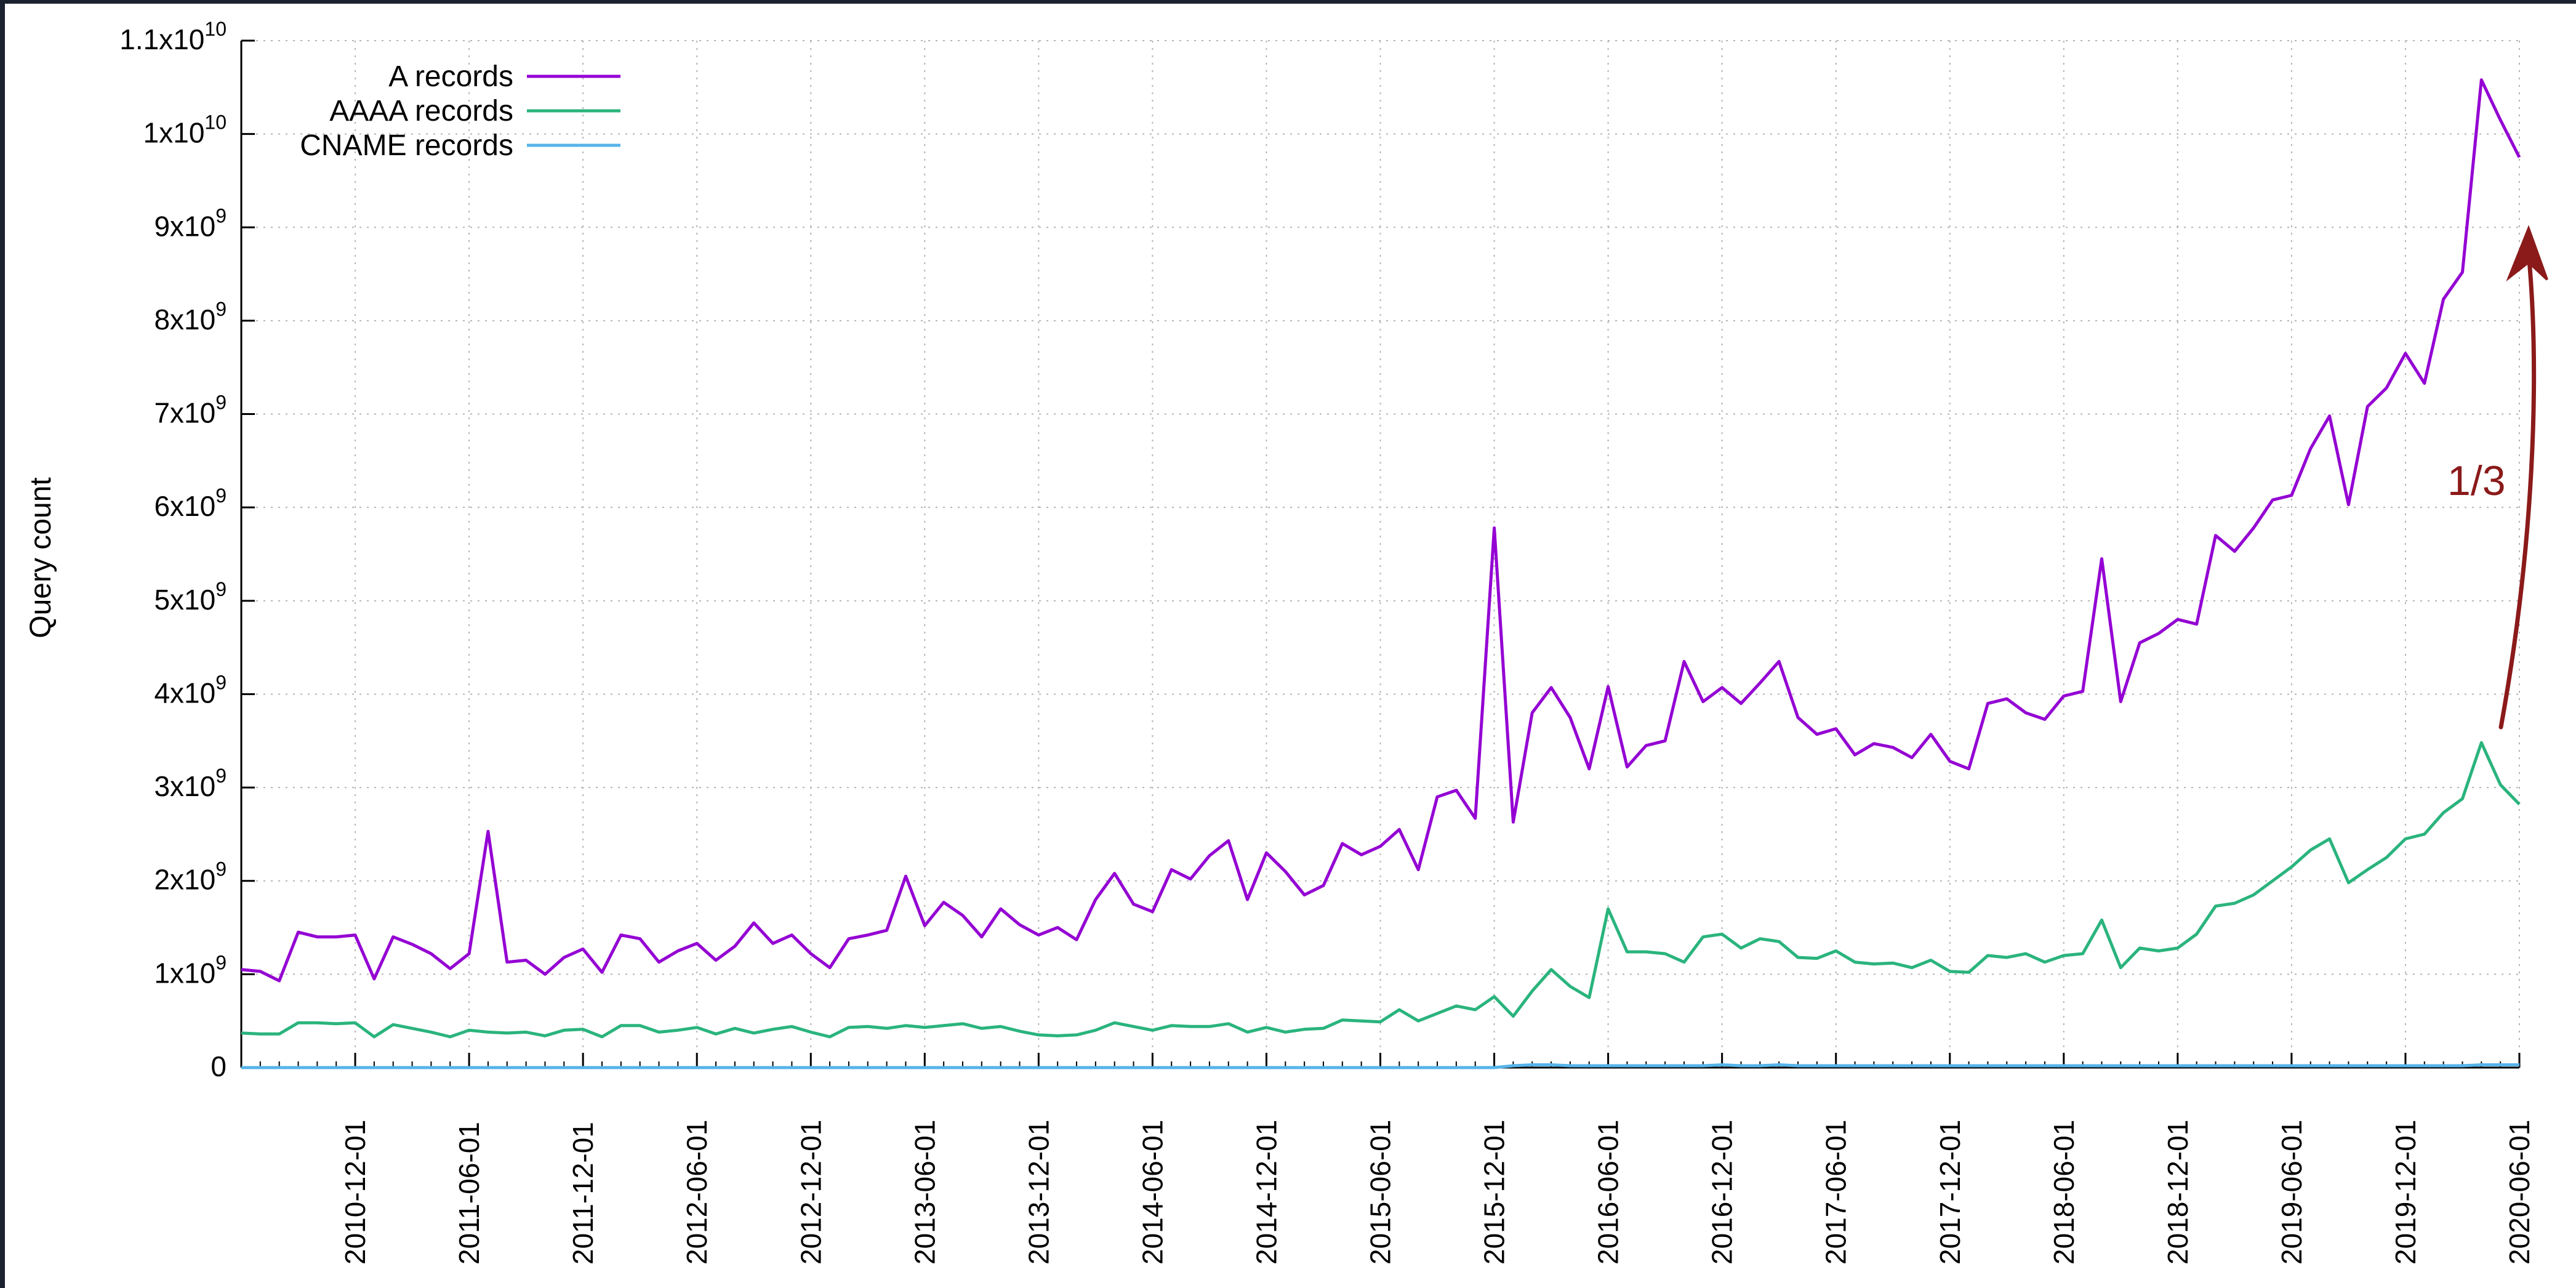 This screenshot has width=2576, height=1288. Describe the element at coordinates (469, 1193) in the screenshot. I see `x-tick-label: 2011-06-01` at that location.